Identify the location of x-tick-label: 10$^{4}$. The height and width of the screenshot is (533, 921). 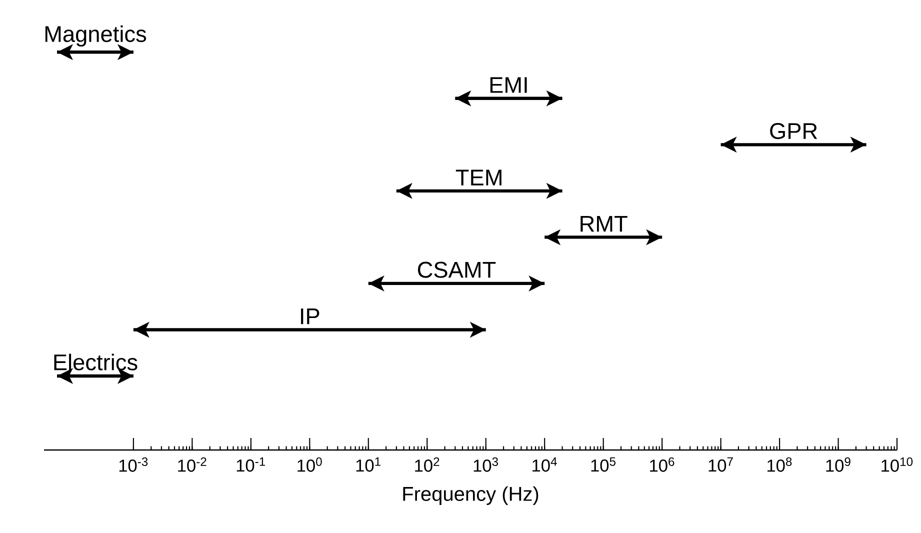
(544, 464).